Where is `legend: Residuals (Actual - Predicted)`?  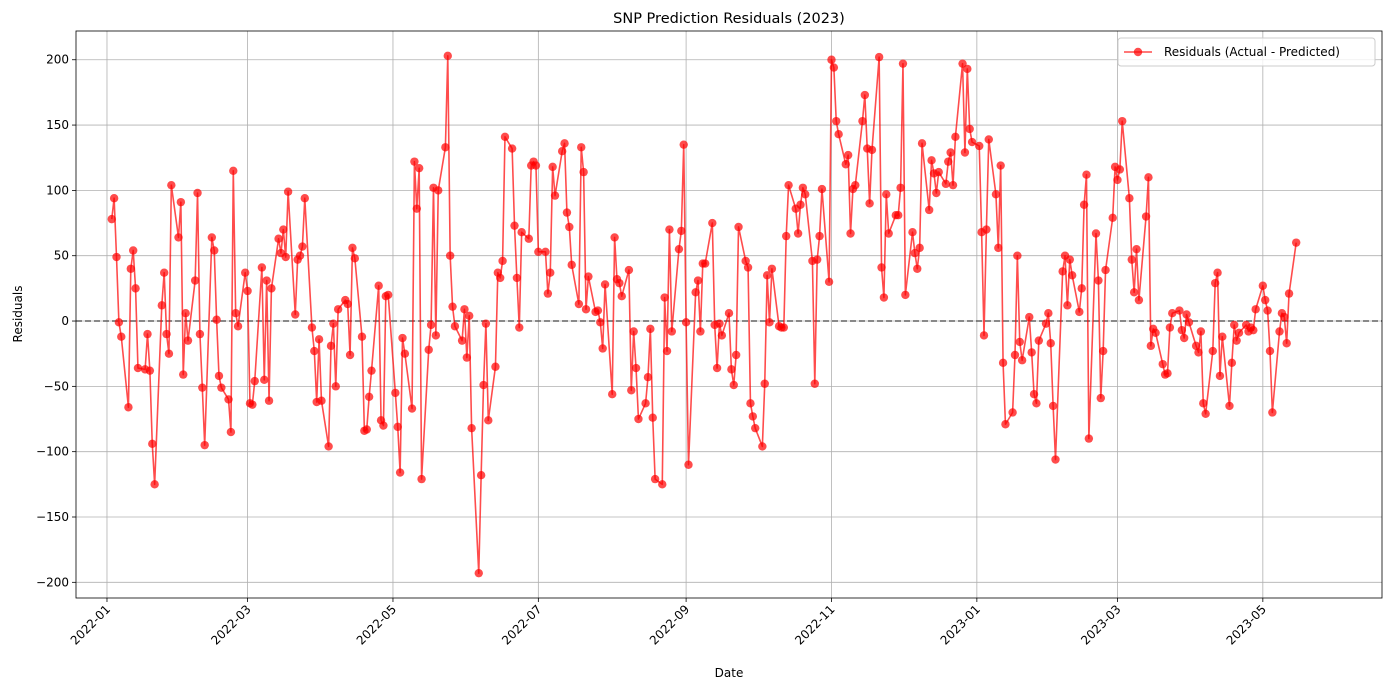
legend: Residuals (Actual - Predicted) is located at coordinates (1246, 52).